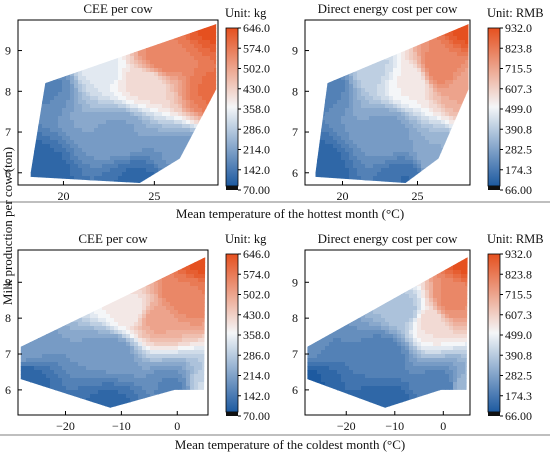 This screenshot has height=463, width=550. Describe the element at coordinates (7, 226) in the screenshot. I see `shared-y-axis-label: Milk production per cow (ton)` at that location.